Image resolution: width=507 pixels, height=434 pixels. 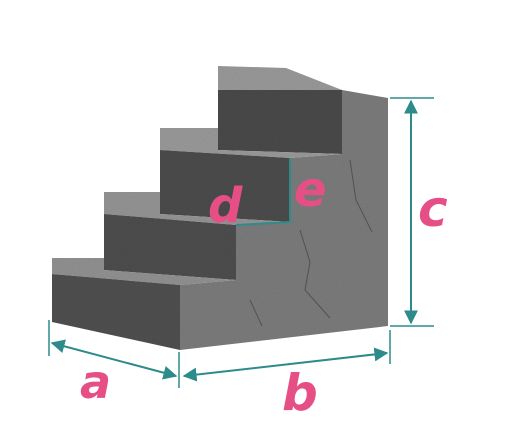 I want to click on dimension-b, so click(x=286, y=356).